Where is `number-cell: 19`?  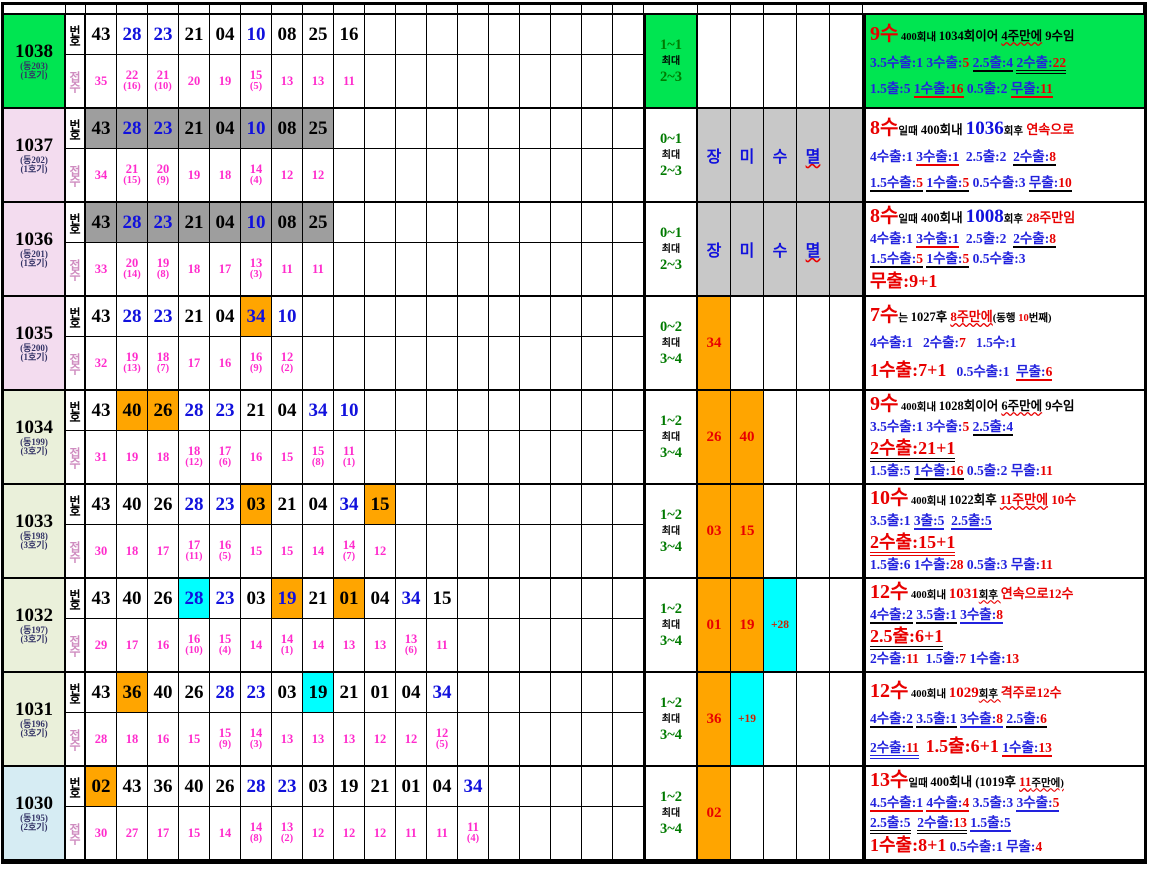
number-cell: 19 is located at coordinates (287, 599).